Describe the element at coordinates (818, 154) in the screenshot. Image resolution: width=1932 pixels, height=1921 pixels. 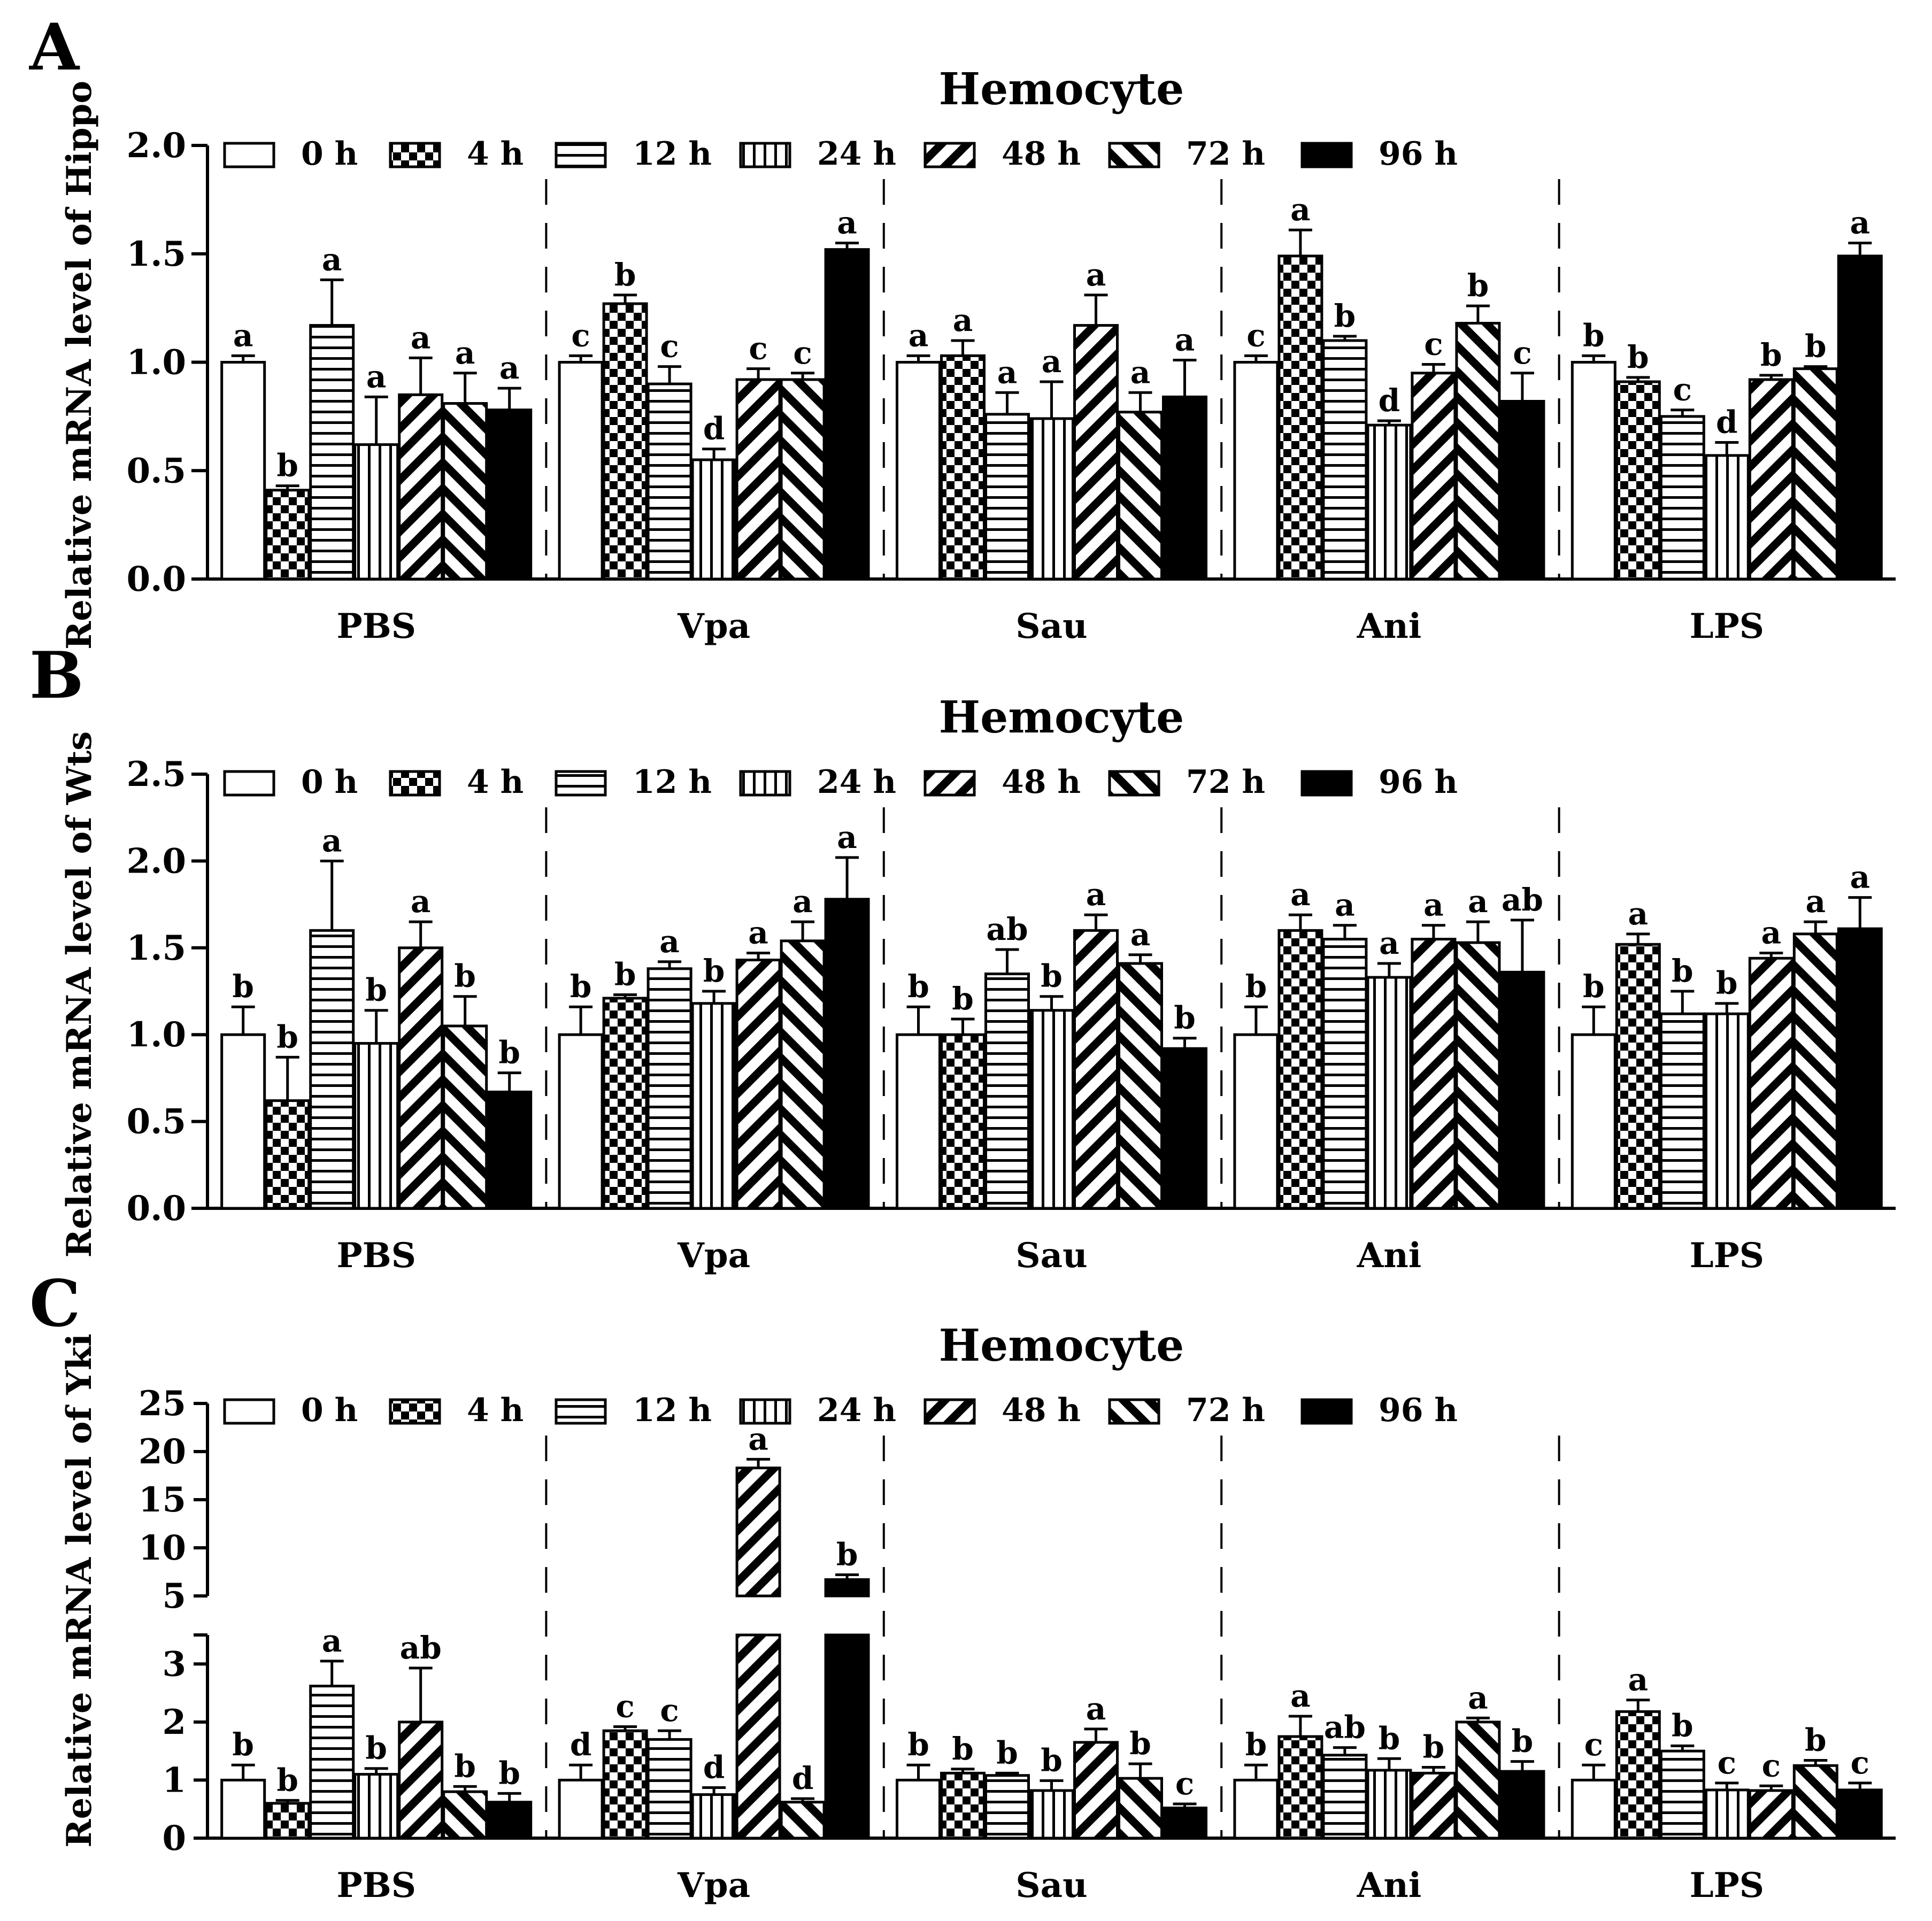
I see `legend-entry: 24 h` at that location.